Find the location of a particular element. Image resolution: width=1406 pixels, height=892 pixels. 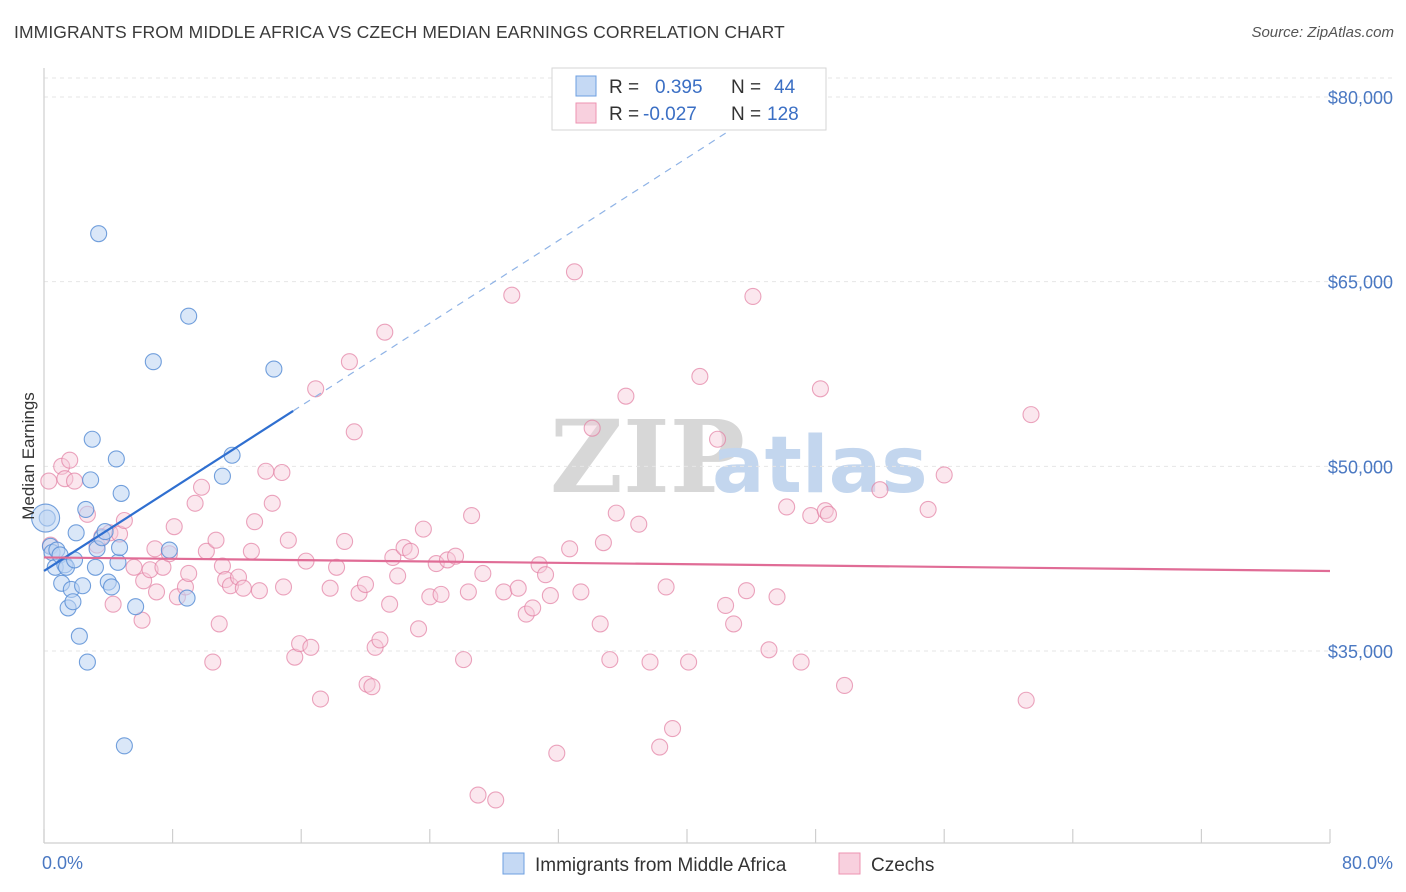

watermark-zip: ZIP is located at coordinates (647, 457).